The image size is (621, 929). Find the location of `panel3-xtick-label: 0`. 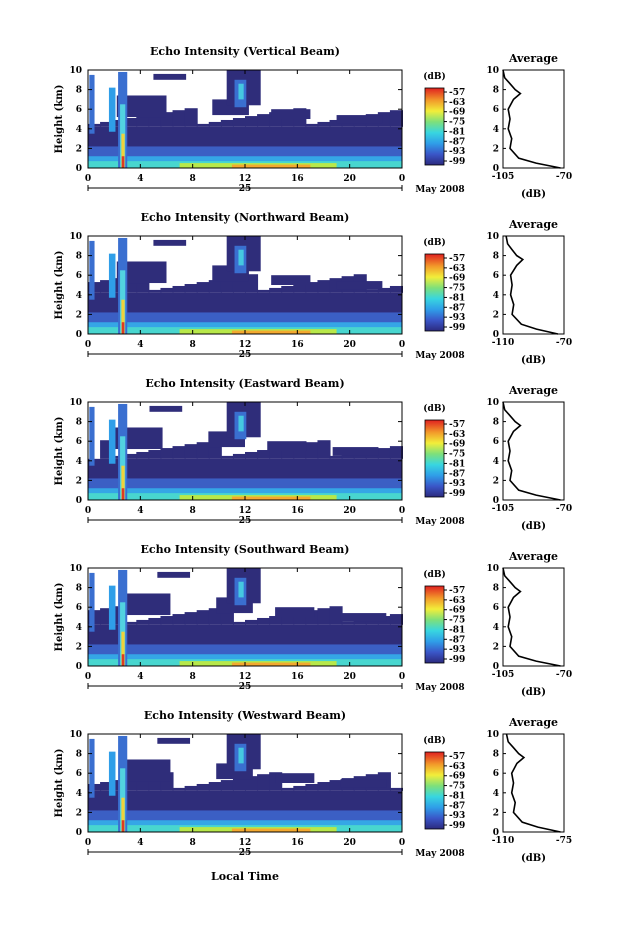

panel3-xtick-label: 0 is located at coordinates (402, 511).